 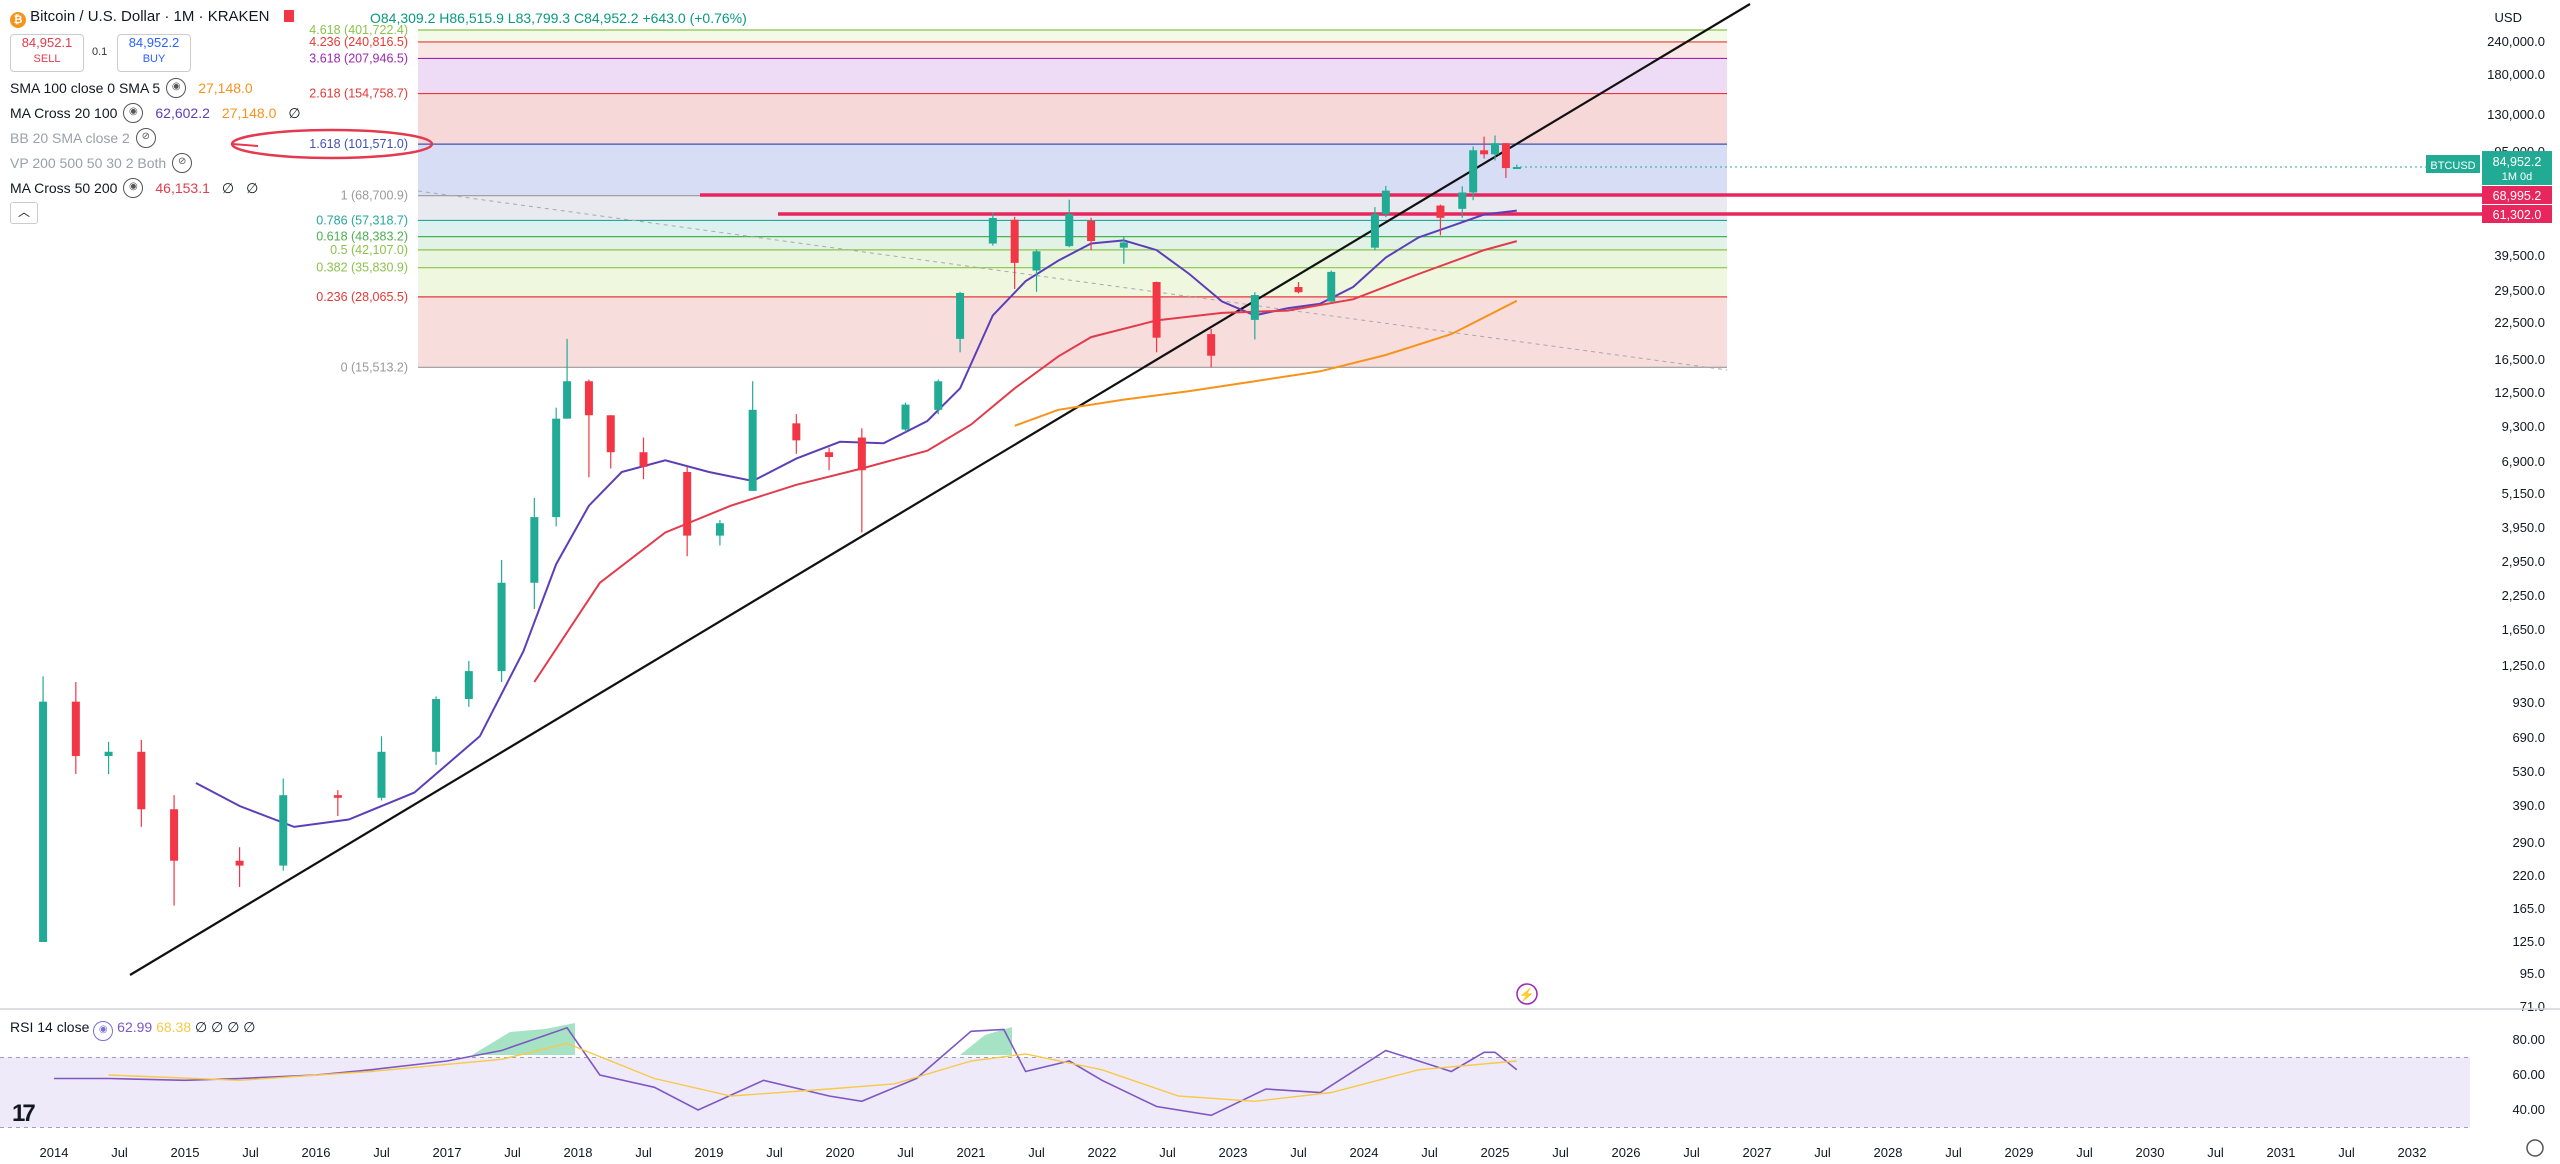 I want to click on rsi-axis-label: 80.00, so click(x=2528, y=1039).